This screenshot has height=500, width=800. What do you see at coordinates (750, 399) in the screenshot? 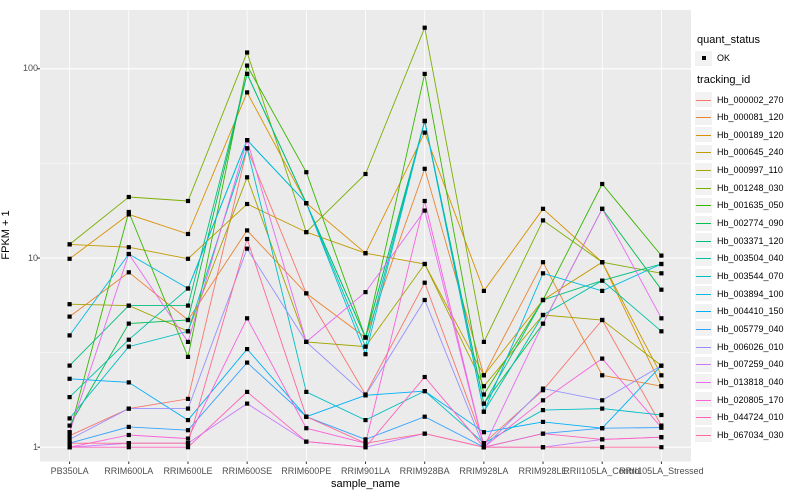
I see `legend-label: Hb_020805_170` at bounding box center [750, 399].